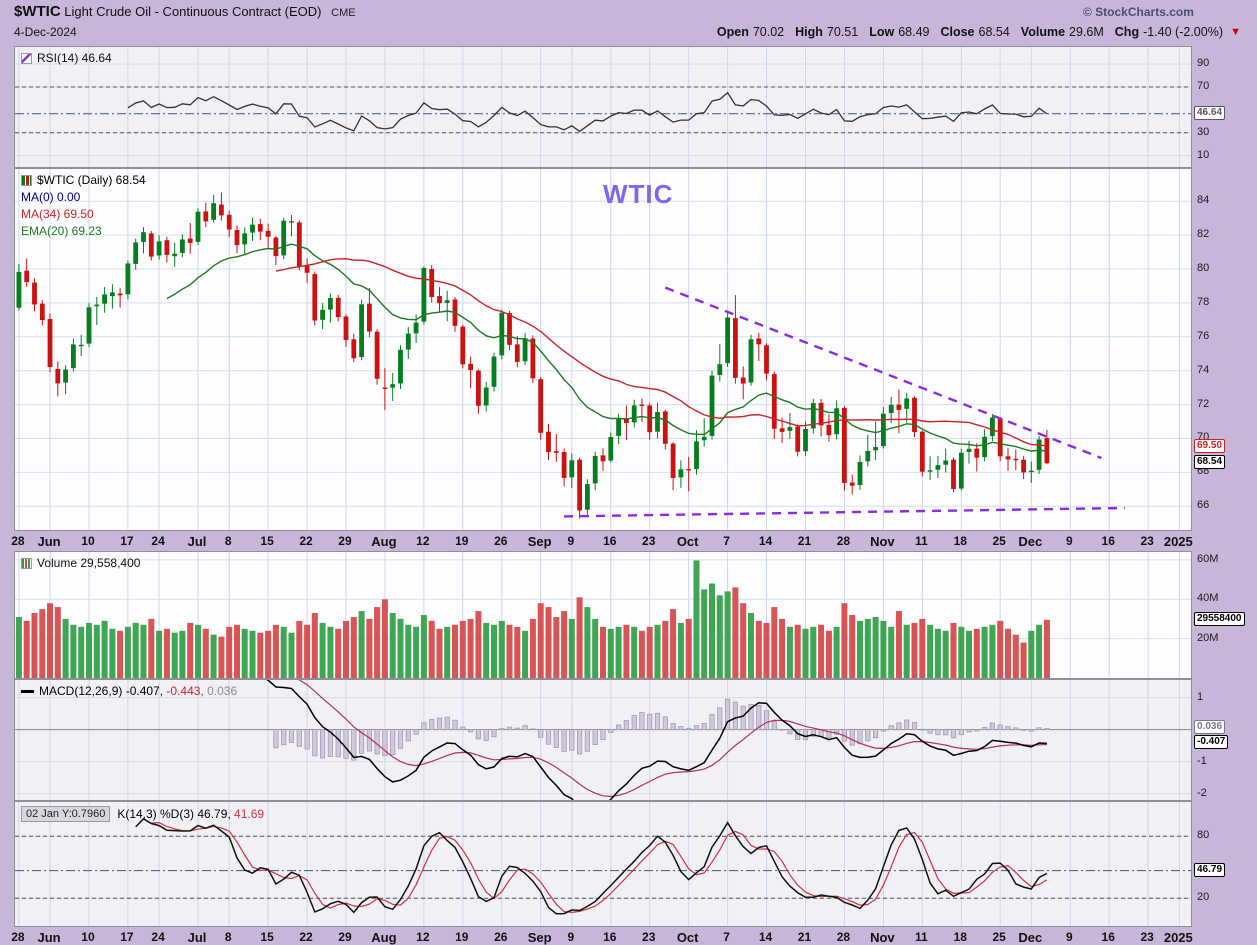  I want to click on copyright-wrap: © StockCharts.com, so click(1163, 10).